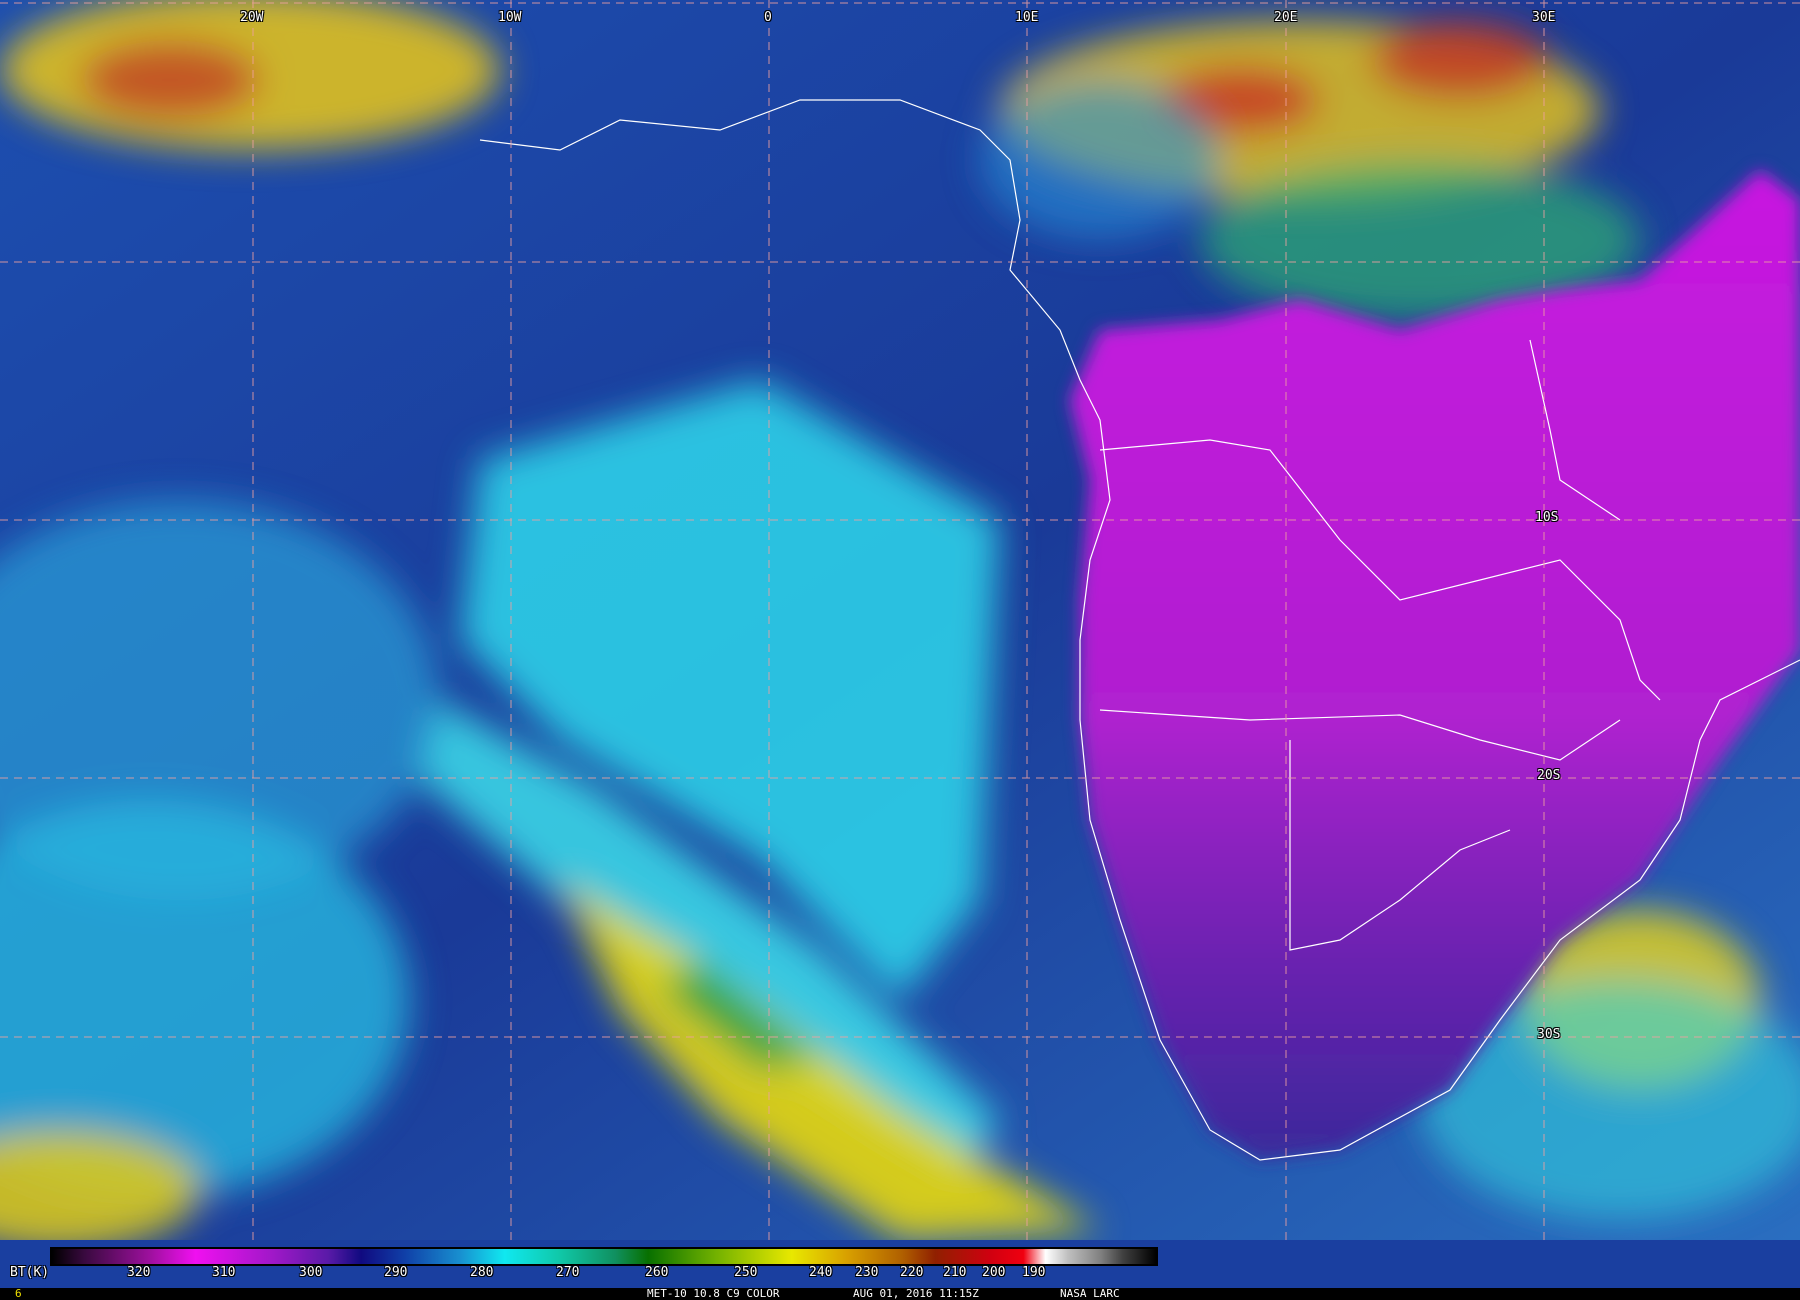 This screenshot has height=1300, width=1800. Describe the element at coordinates (18, 1293) in the screenshot. I see `frame-number: 6` at that location.